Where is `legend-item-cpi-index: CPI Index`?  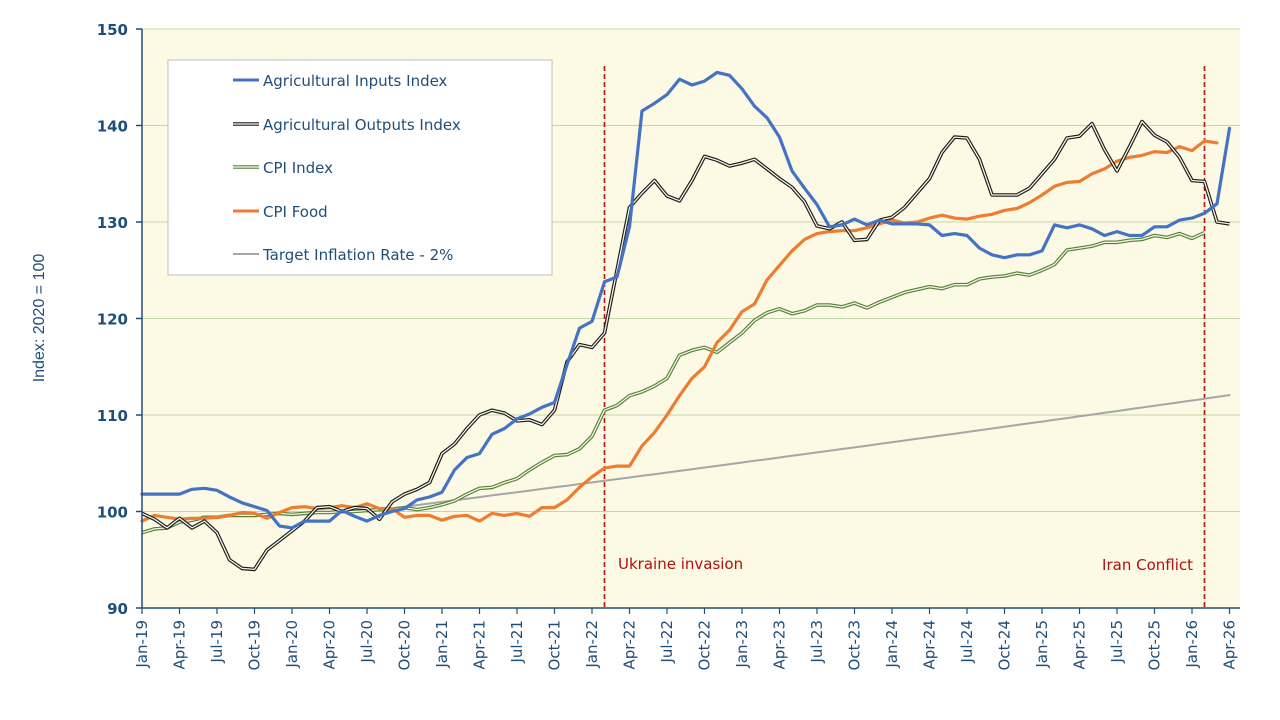
legend-item-cpi-index: CPI Index is located at coordinates (283, 168).